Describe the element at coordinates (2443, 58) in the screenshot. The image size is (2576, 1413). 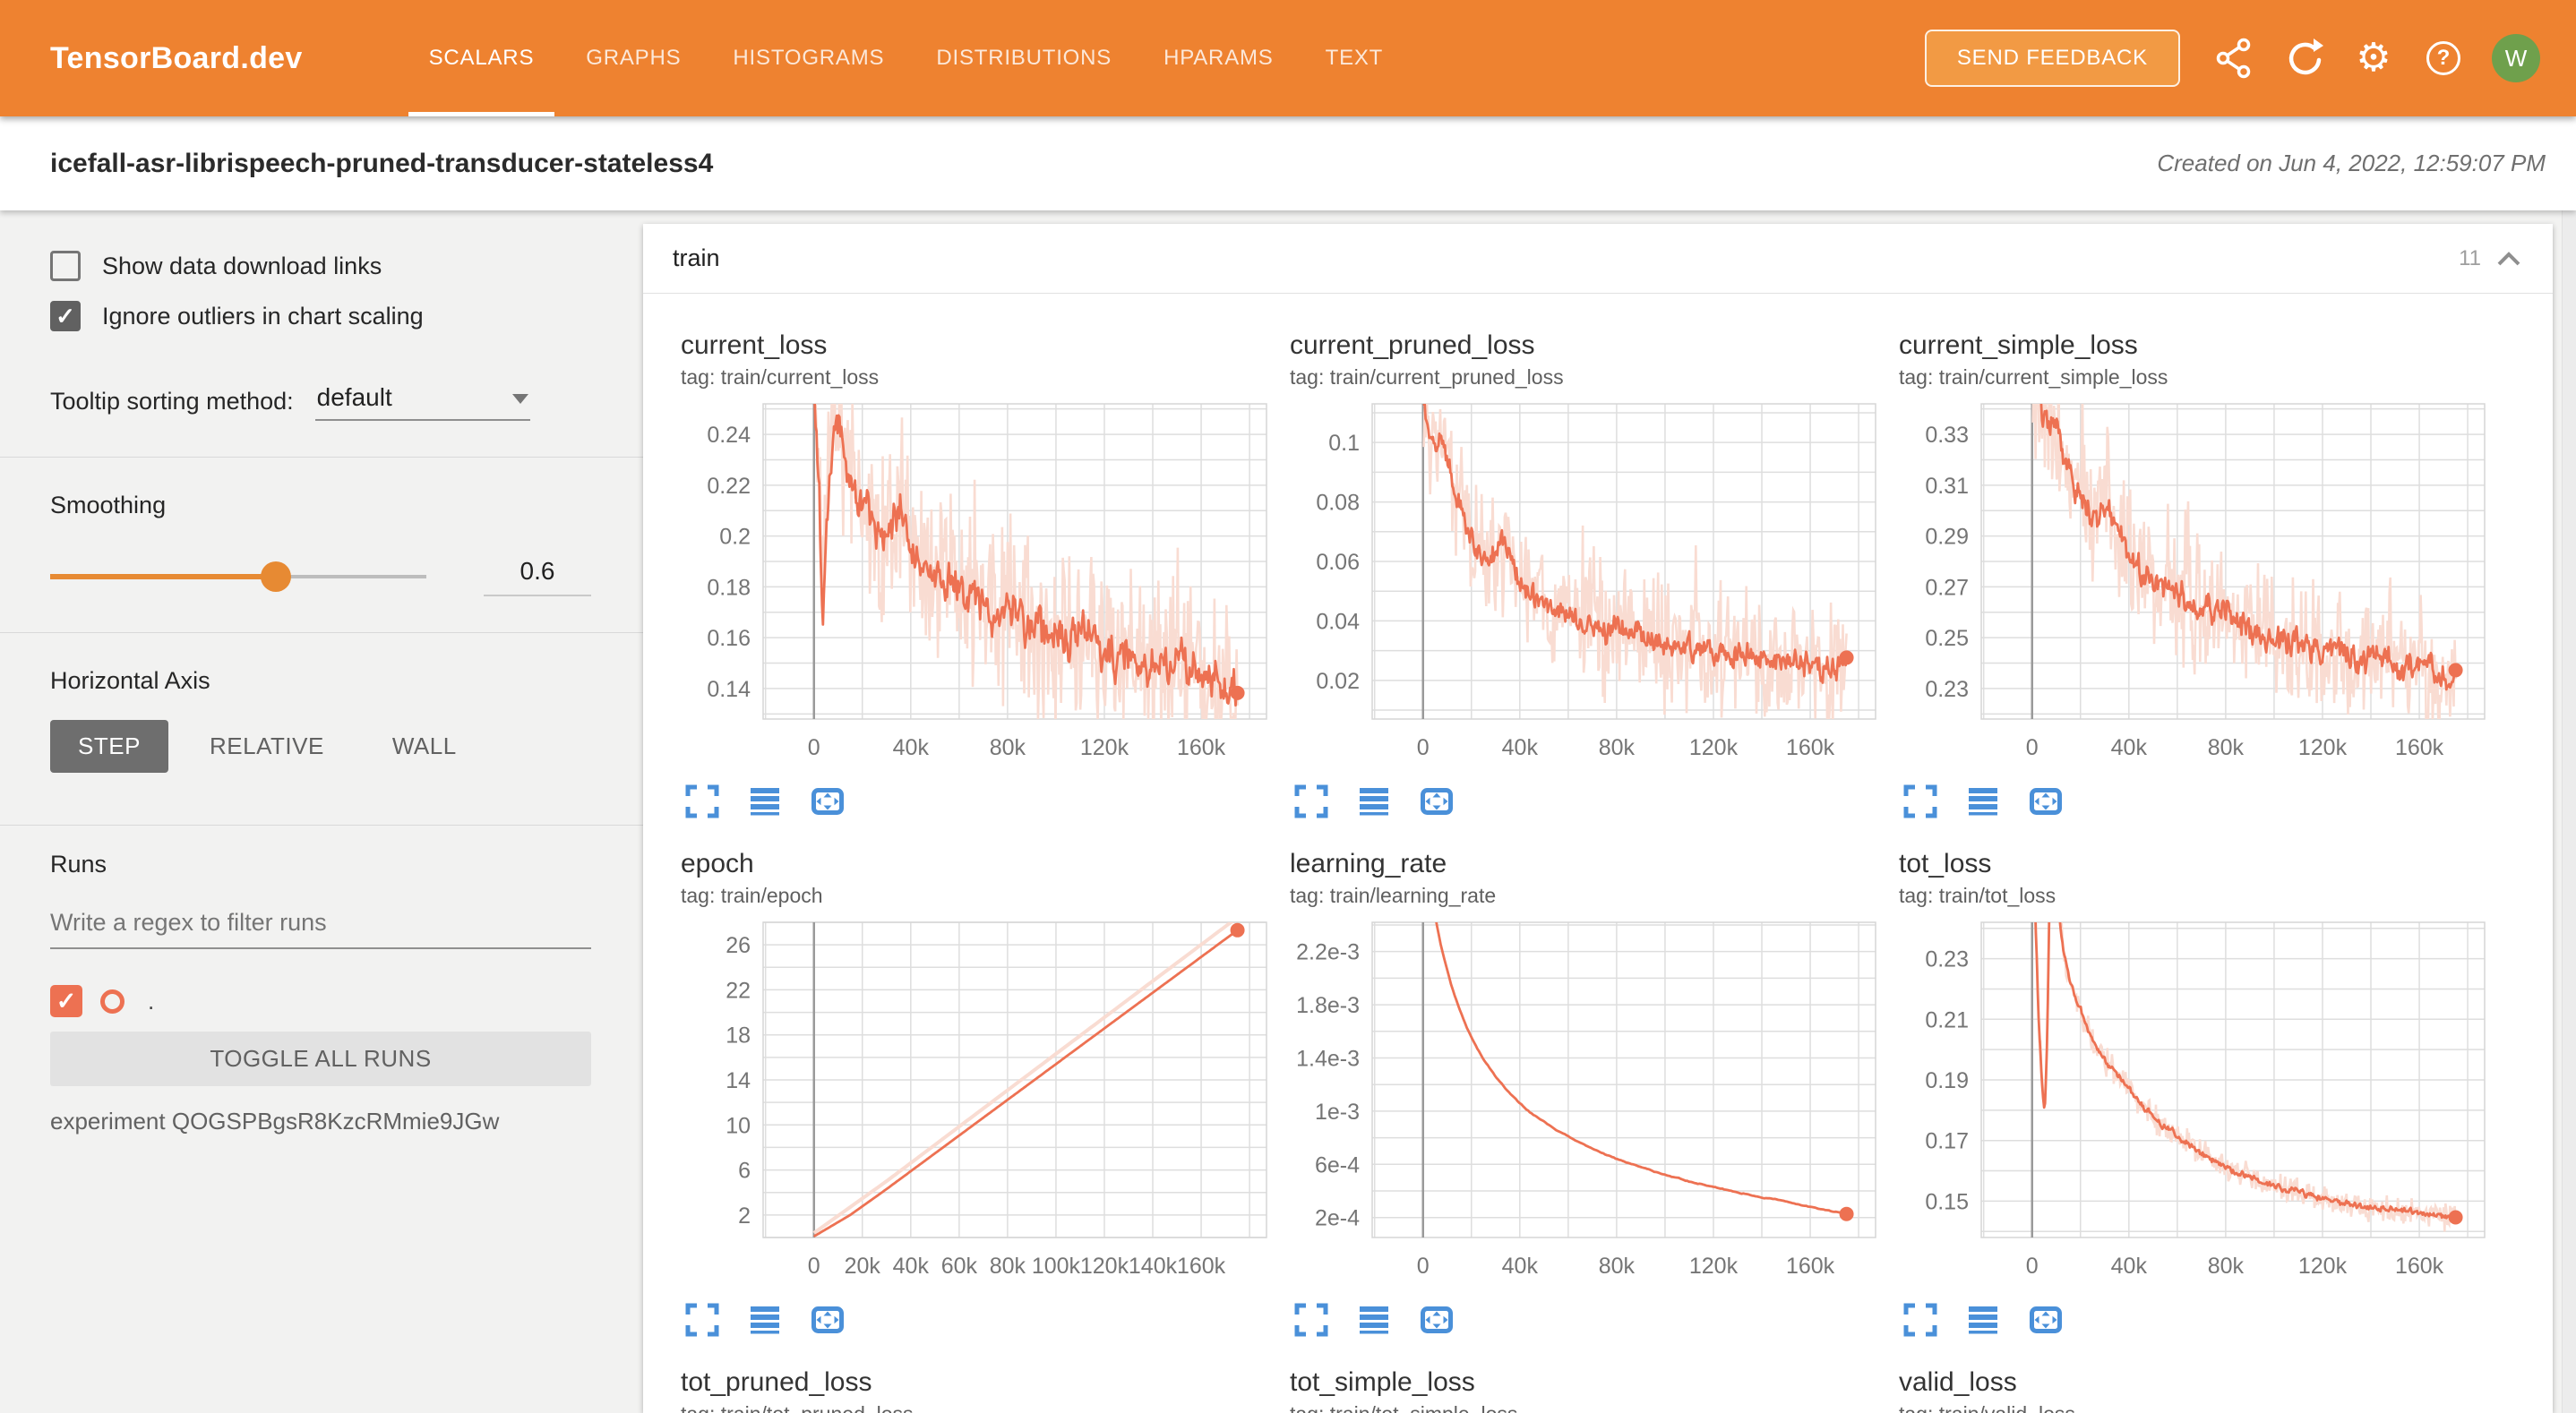
I see `help-icon: ?` at that location.